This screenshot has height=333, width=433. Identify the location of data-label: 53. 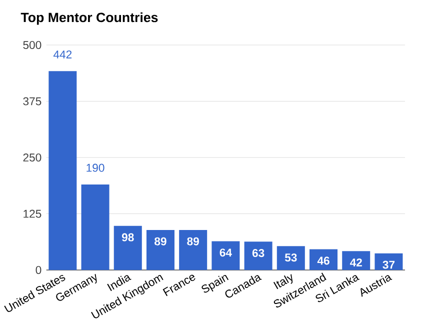
(290, 258).